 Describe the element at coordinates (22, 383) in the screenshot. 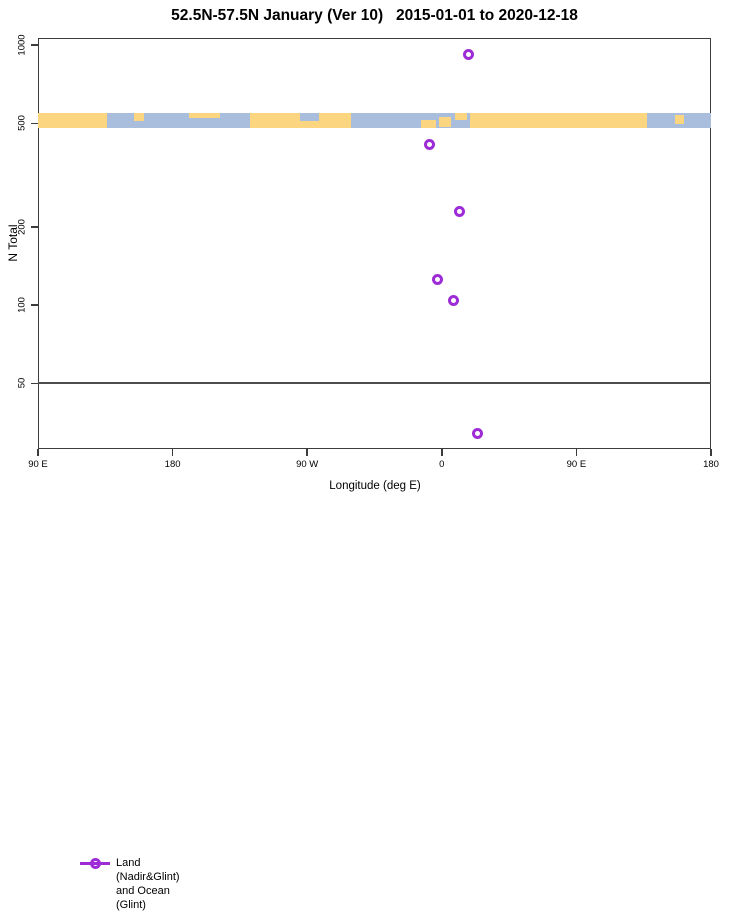

I see `y-tick-label: 50` at that location.